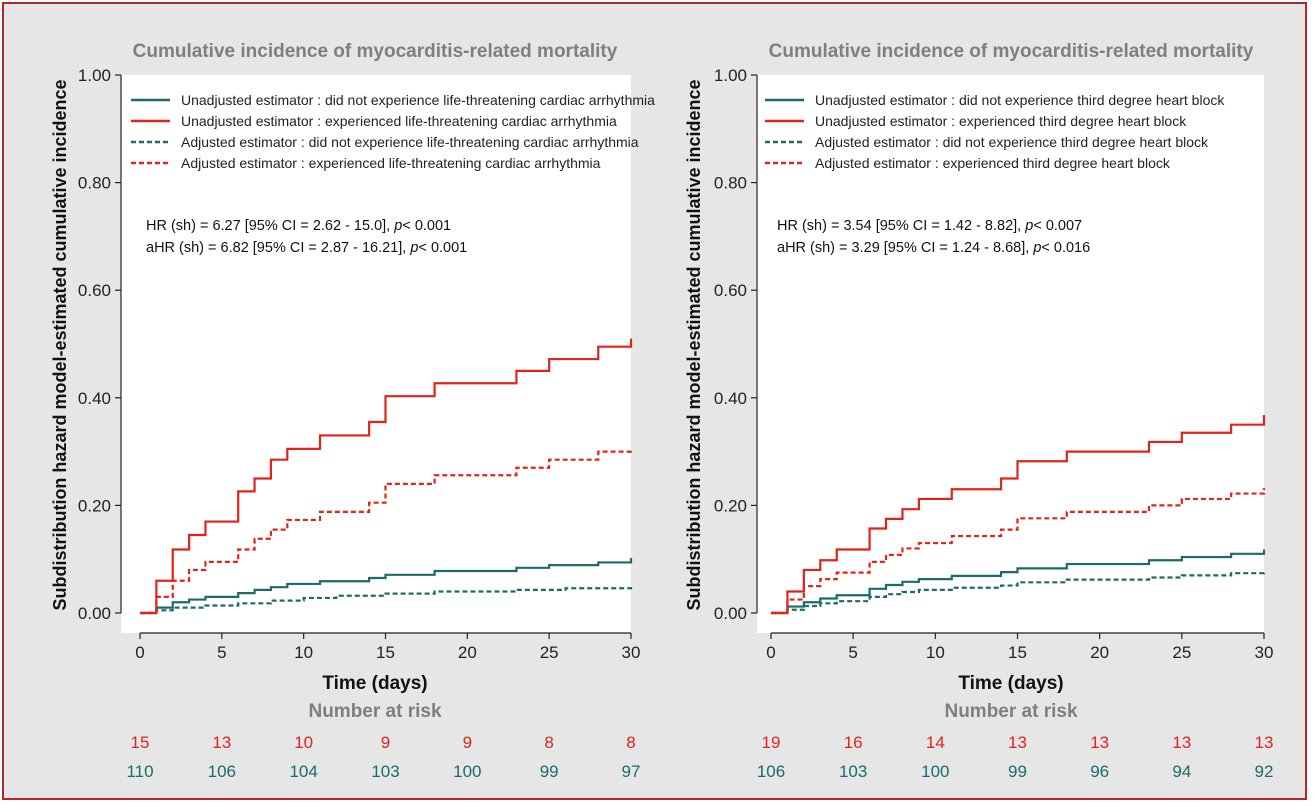 The height and width of the screenshot is (806, 1313). What do you see at coordinates (631, 771) in the screenshot?
I see `risk-count-unexposed: 97` at bounding box center [631, 771].